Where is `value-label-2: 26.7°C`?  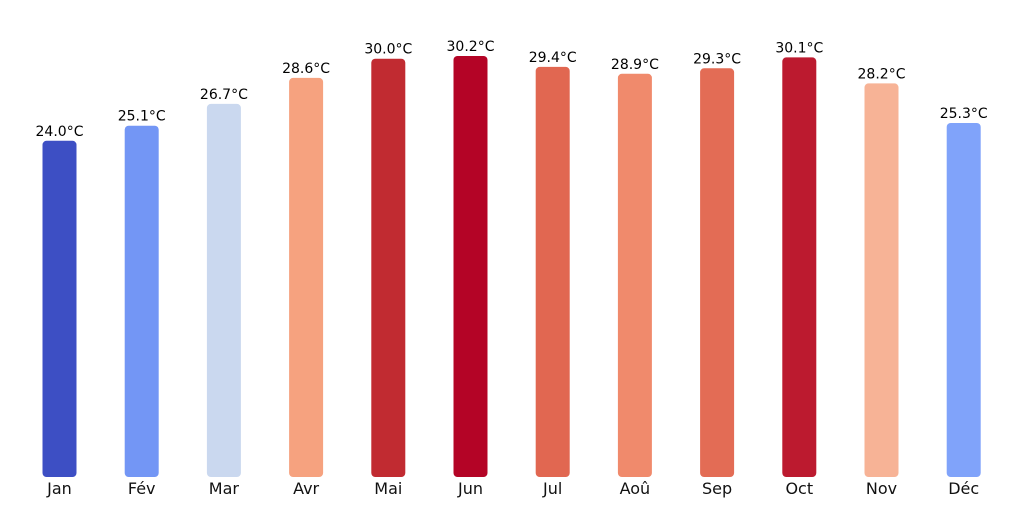 value-label-2: 26.7°C is located at coordinates (224, 95).